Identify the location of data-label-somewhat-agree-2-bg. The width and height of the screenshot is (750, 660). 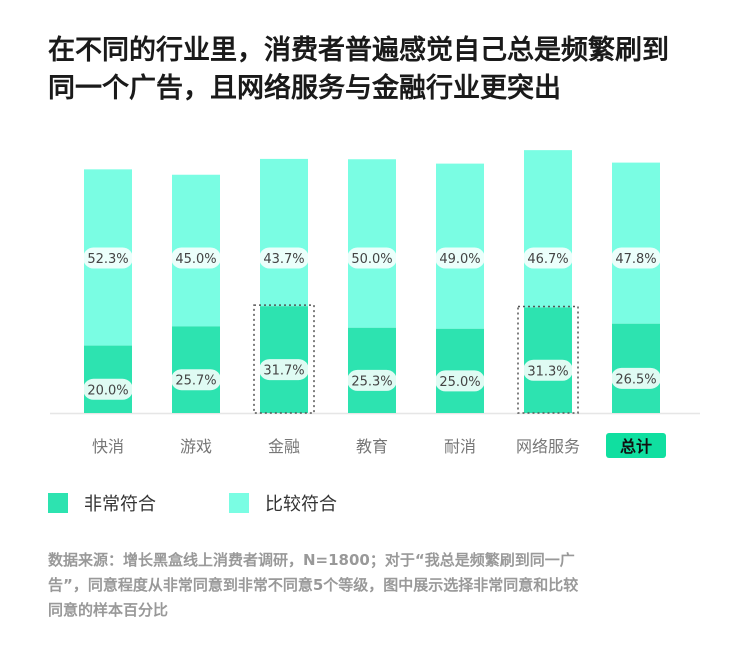
(284, 258).